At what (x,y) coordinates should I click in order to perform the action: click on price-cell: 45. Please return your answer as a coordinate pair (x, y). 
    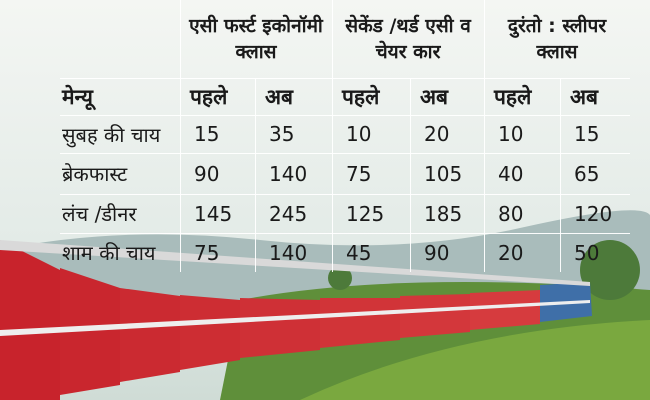
    Looking at the image, I should click on (359, 252).